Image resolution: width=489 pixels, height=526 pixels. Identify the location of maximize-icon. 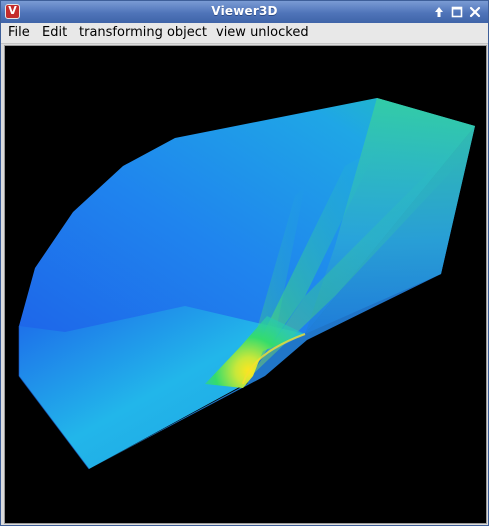
(457, 12).